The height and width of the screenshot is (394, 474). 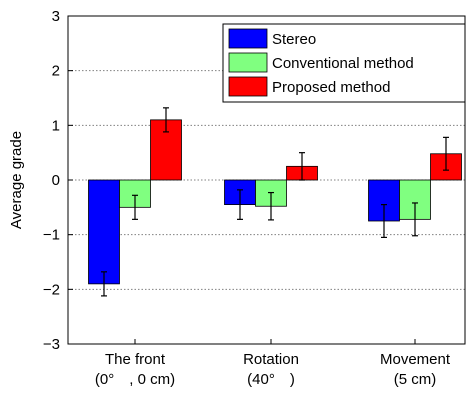 What do you see at coordinates (294, 39) in the screenshot?
I see `legend-label: Stereo` at bounding box center [294, 39].